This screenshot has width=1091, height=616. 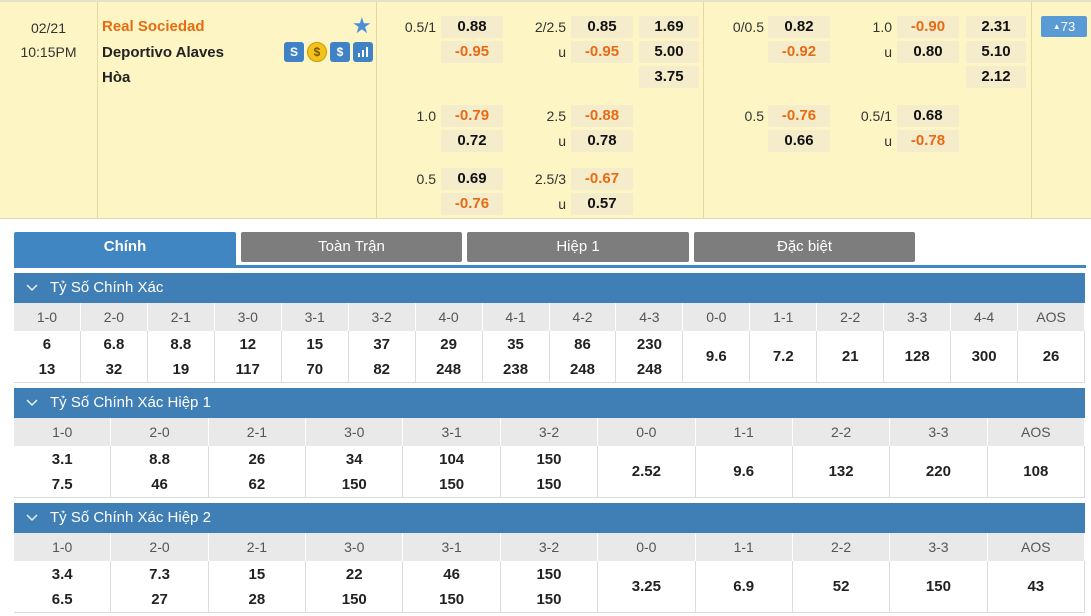 What do you see at coordinates (602, 204) in the screenshot?
I see `ft-under-odds: 0.57` at bounding box center [602, 204].